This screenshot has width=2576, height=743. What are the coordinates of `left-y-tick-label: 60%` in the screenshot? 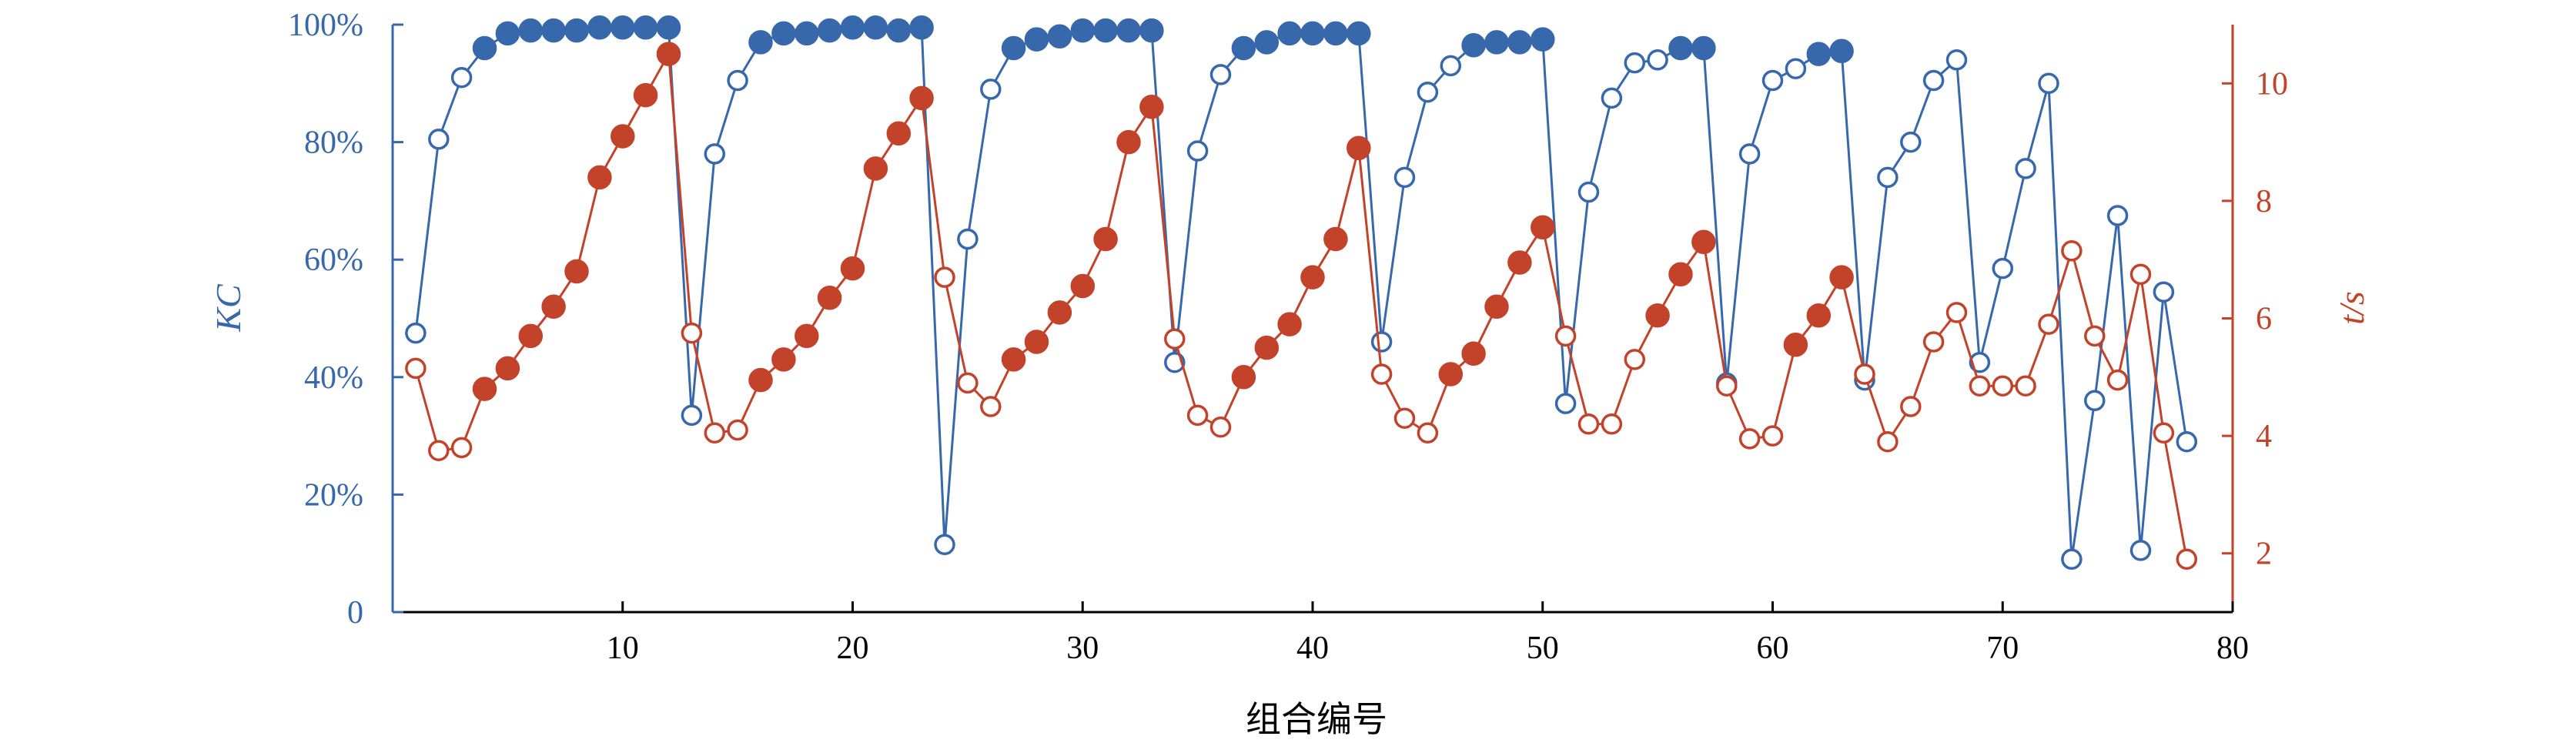 It's located at (334, 260).